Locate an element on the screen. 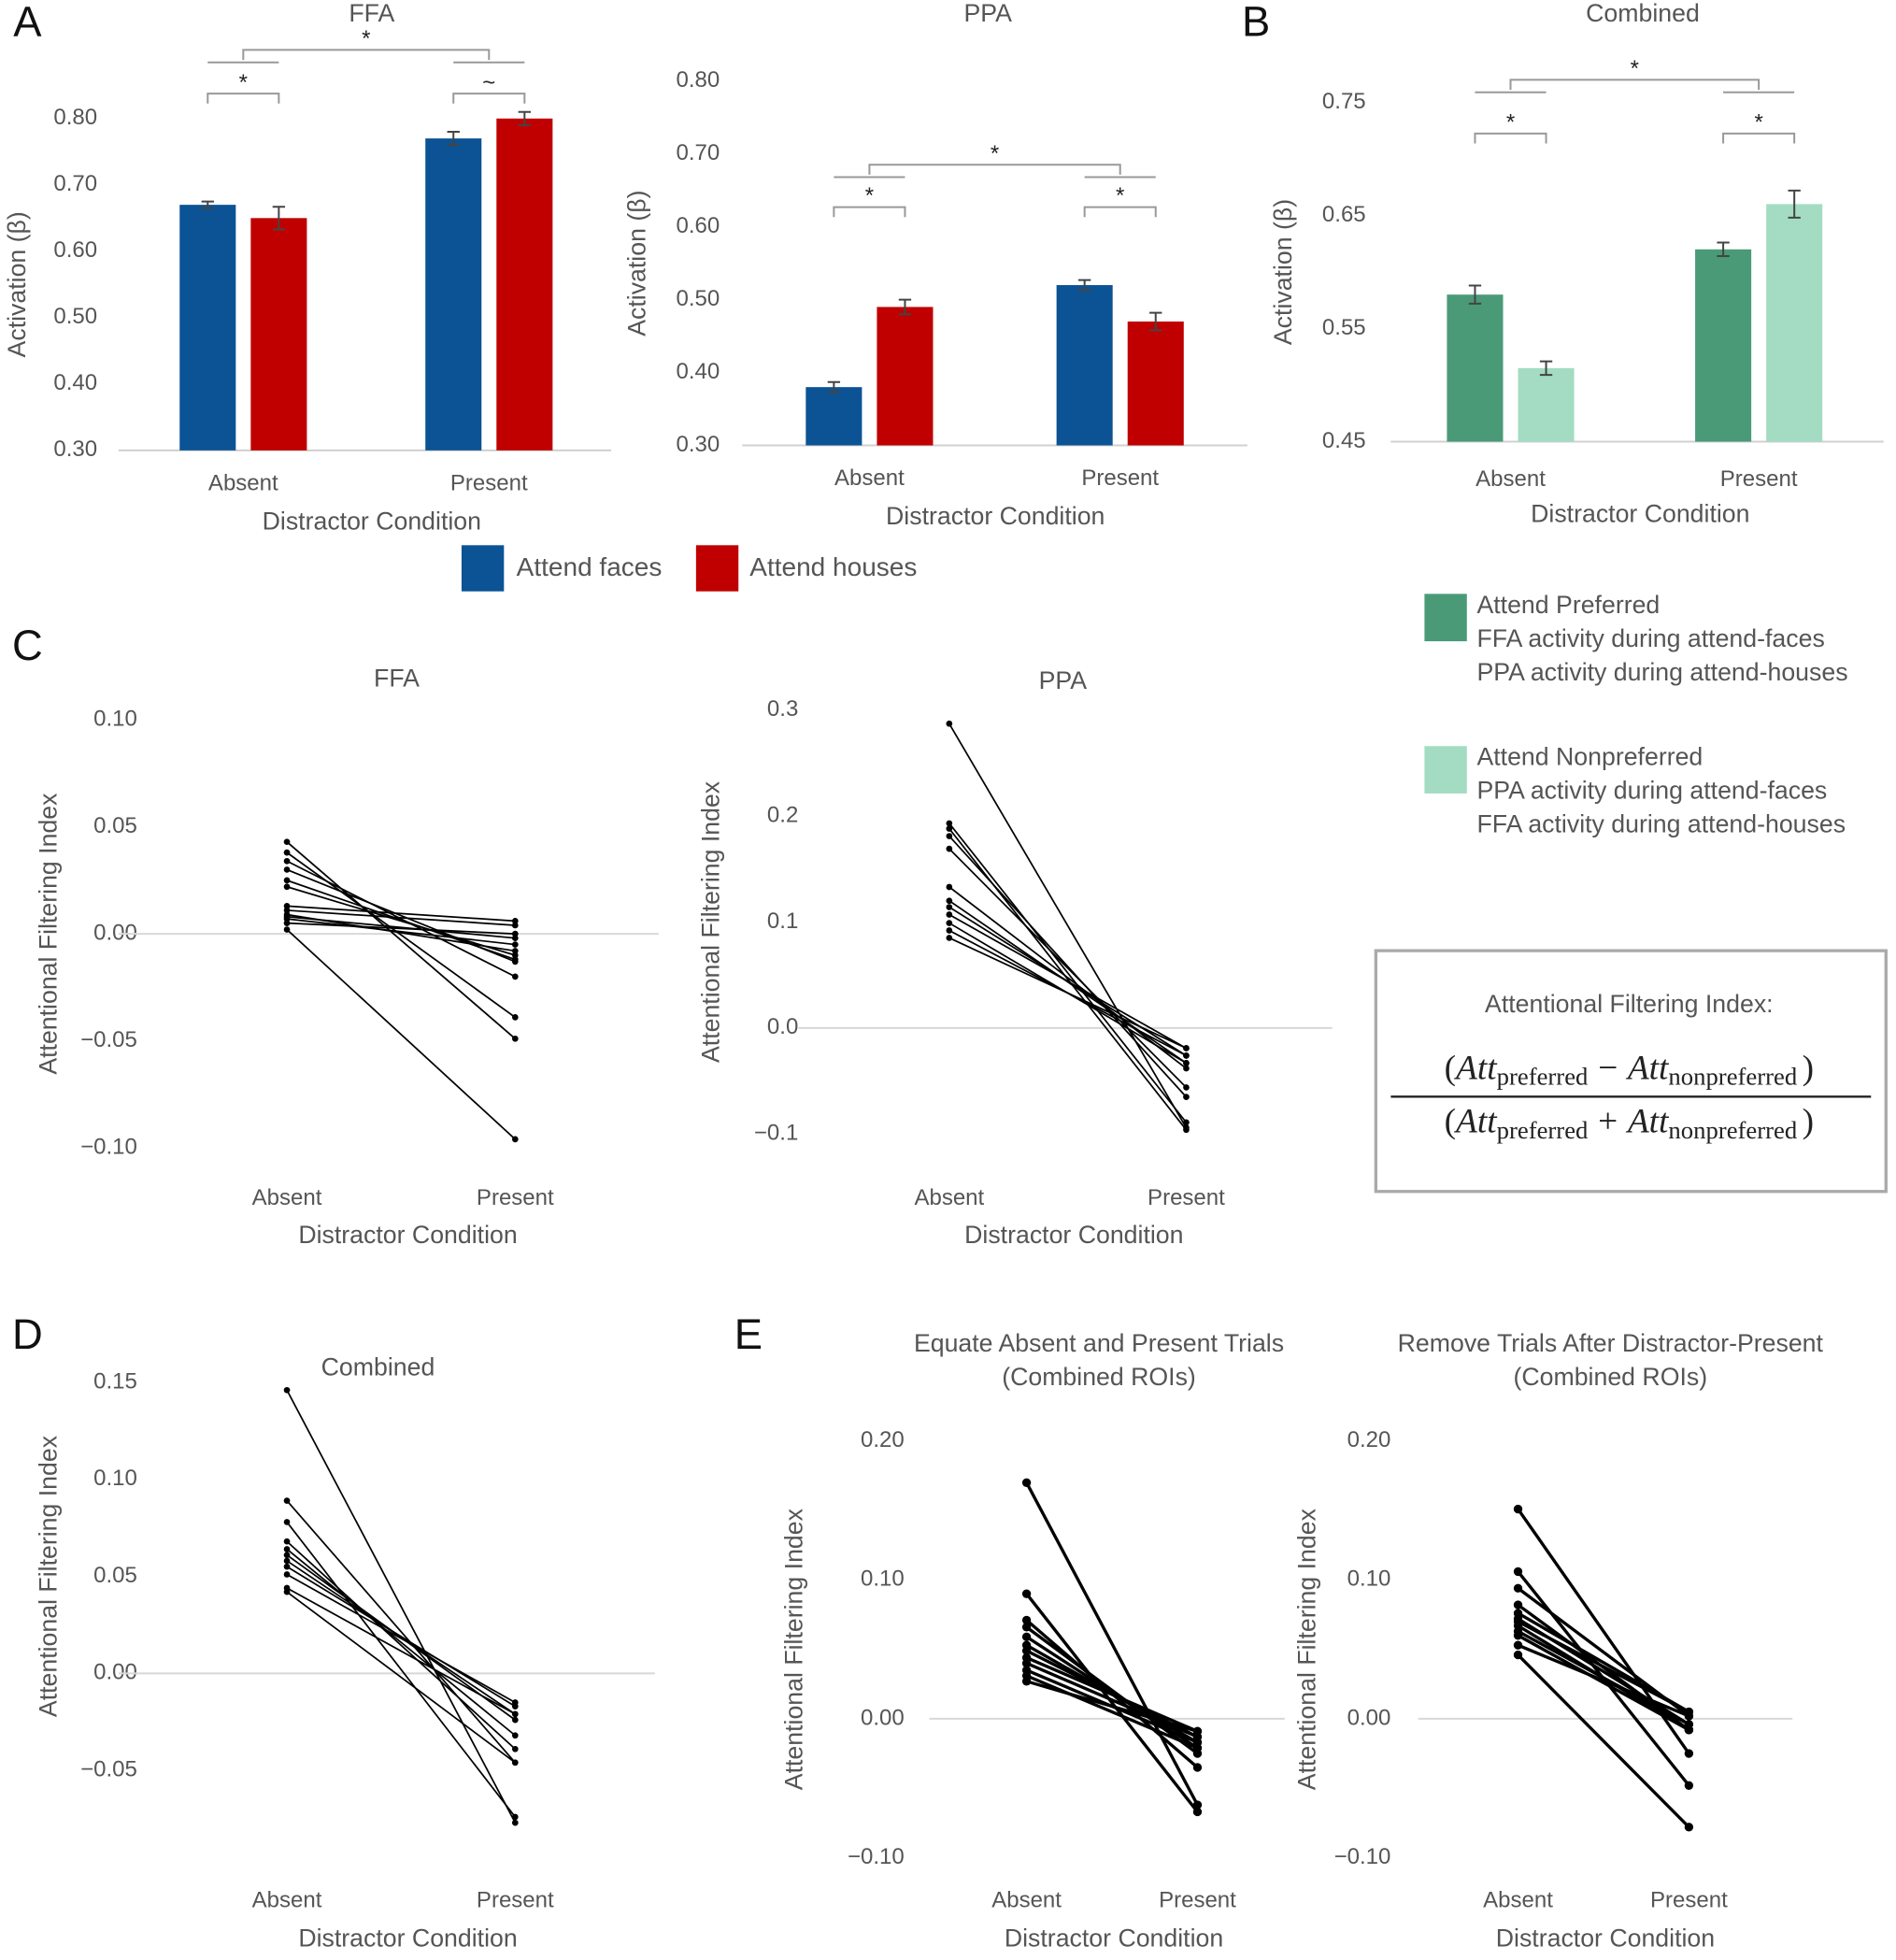 This screenshot has height=1960, width=1896. legend-label: Attend Nonpreferred is located at coordinates (1589, 757).